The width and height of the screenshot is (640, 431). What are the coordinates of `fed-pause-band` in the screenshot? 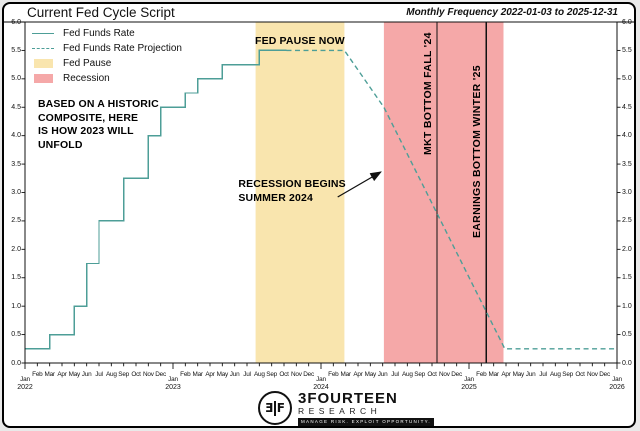 It's located at (300, 192).